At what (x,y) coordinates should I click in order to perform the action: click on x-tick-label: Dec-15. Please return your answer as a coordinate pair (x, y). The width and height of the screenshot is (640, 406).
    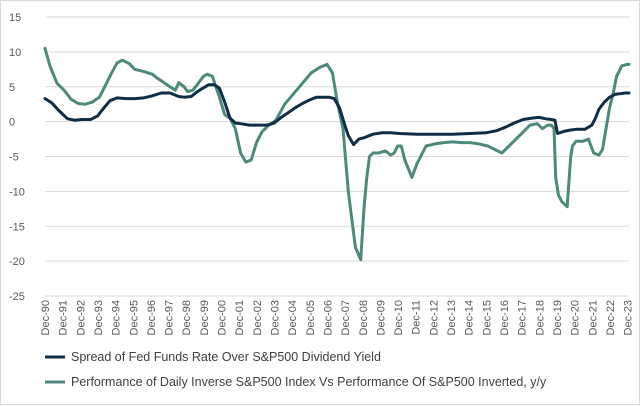
    Looking at the image, I should click on (487, 317).